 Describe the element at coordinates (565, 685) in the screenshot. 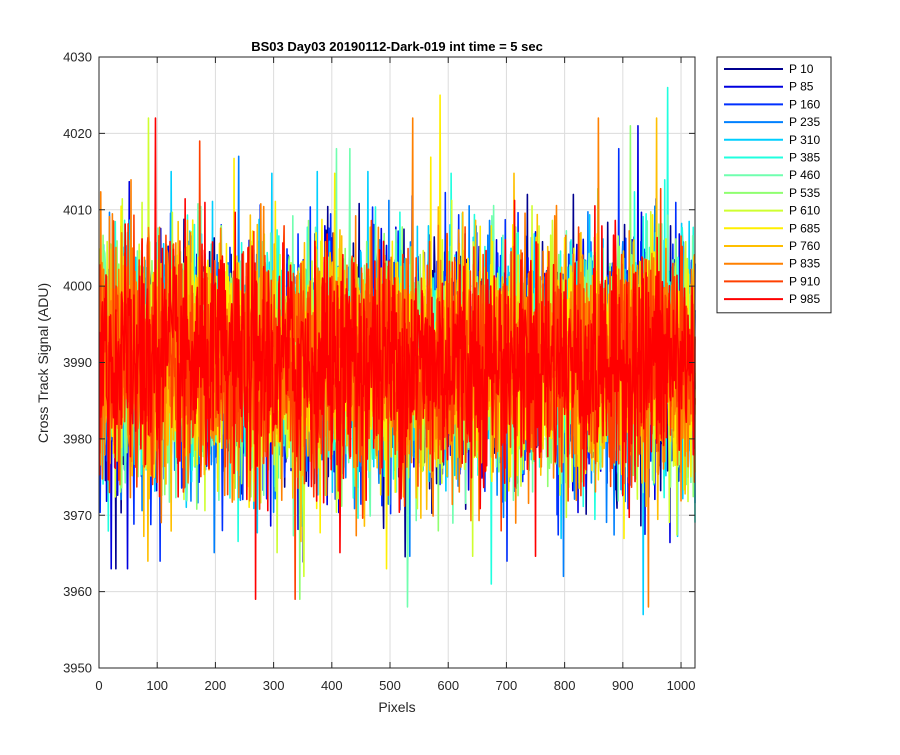

I see `x-tick-label: 800` at that location.